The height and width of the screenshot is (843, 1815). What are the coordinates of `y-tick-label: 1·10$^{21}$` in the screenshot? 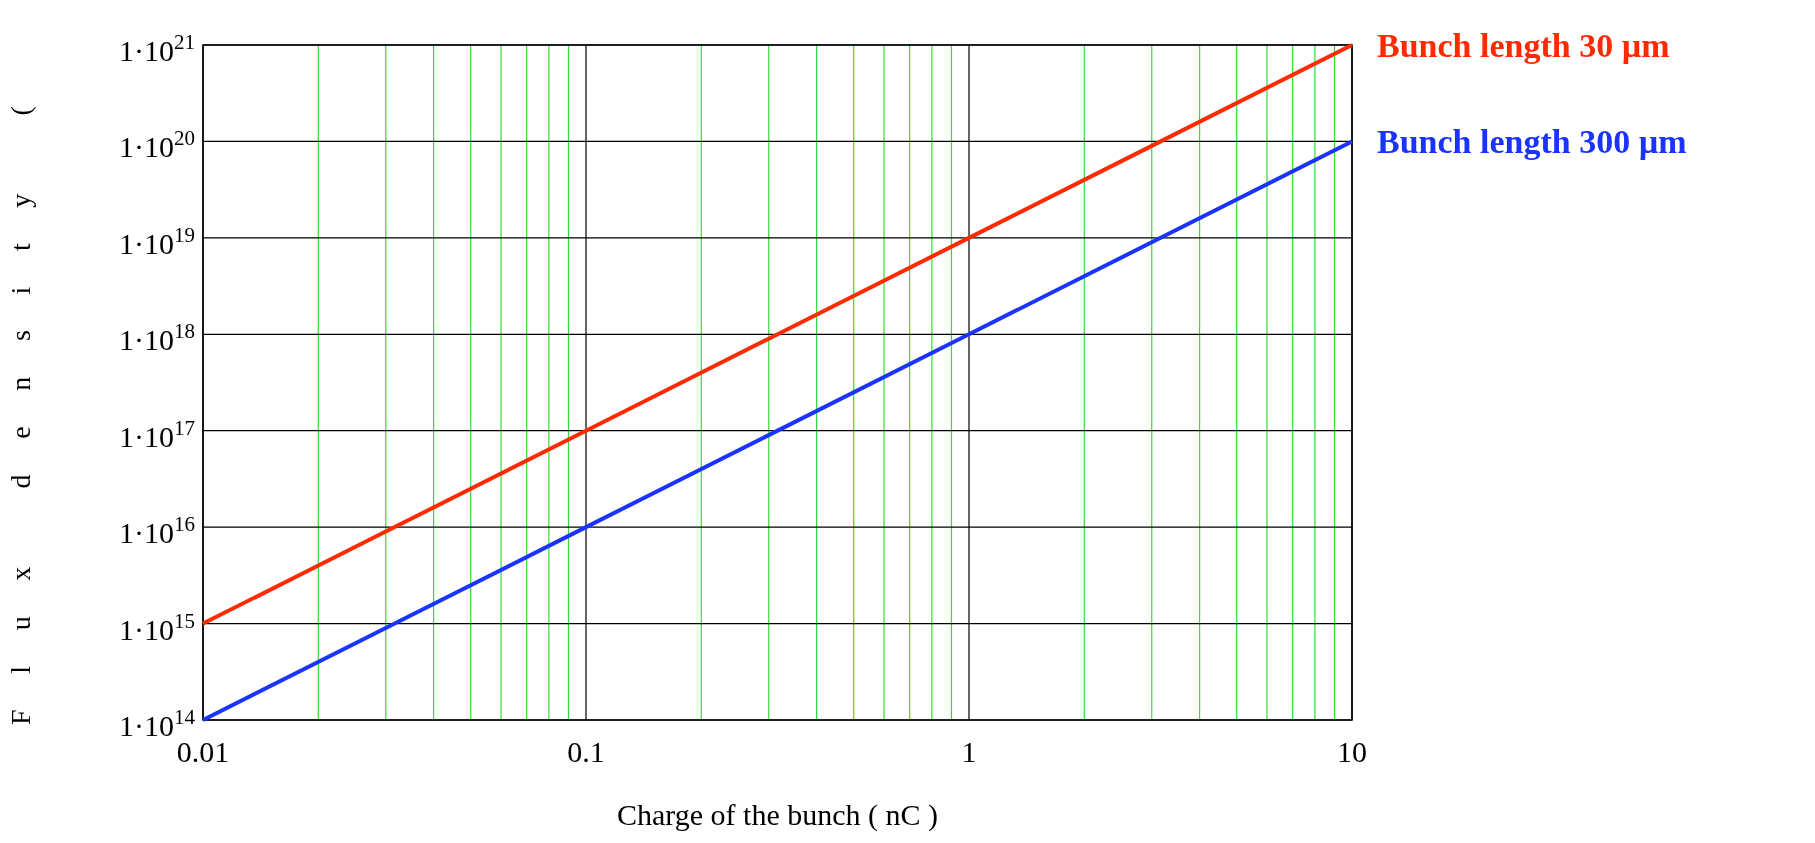 It's located at (157, 48).